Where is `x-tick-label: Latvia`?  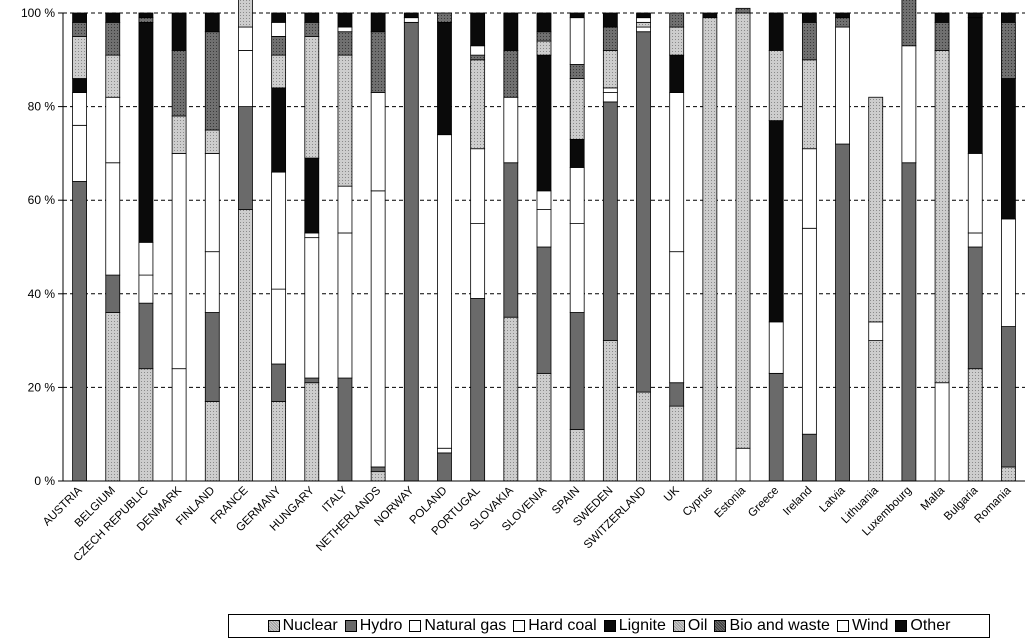 x-tick-label: Latvia is located at coordinates (832, 499).